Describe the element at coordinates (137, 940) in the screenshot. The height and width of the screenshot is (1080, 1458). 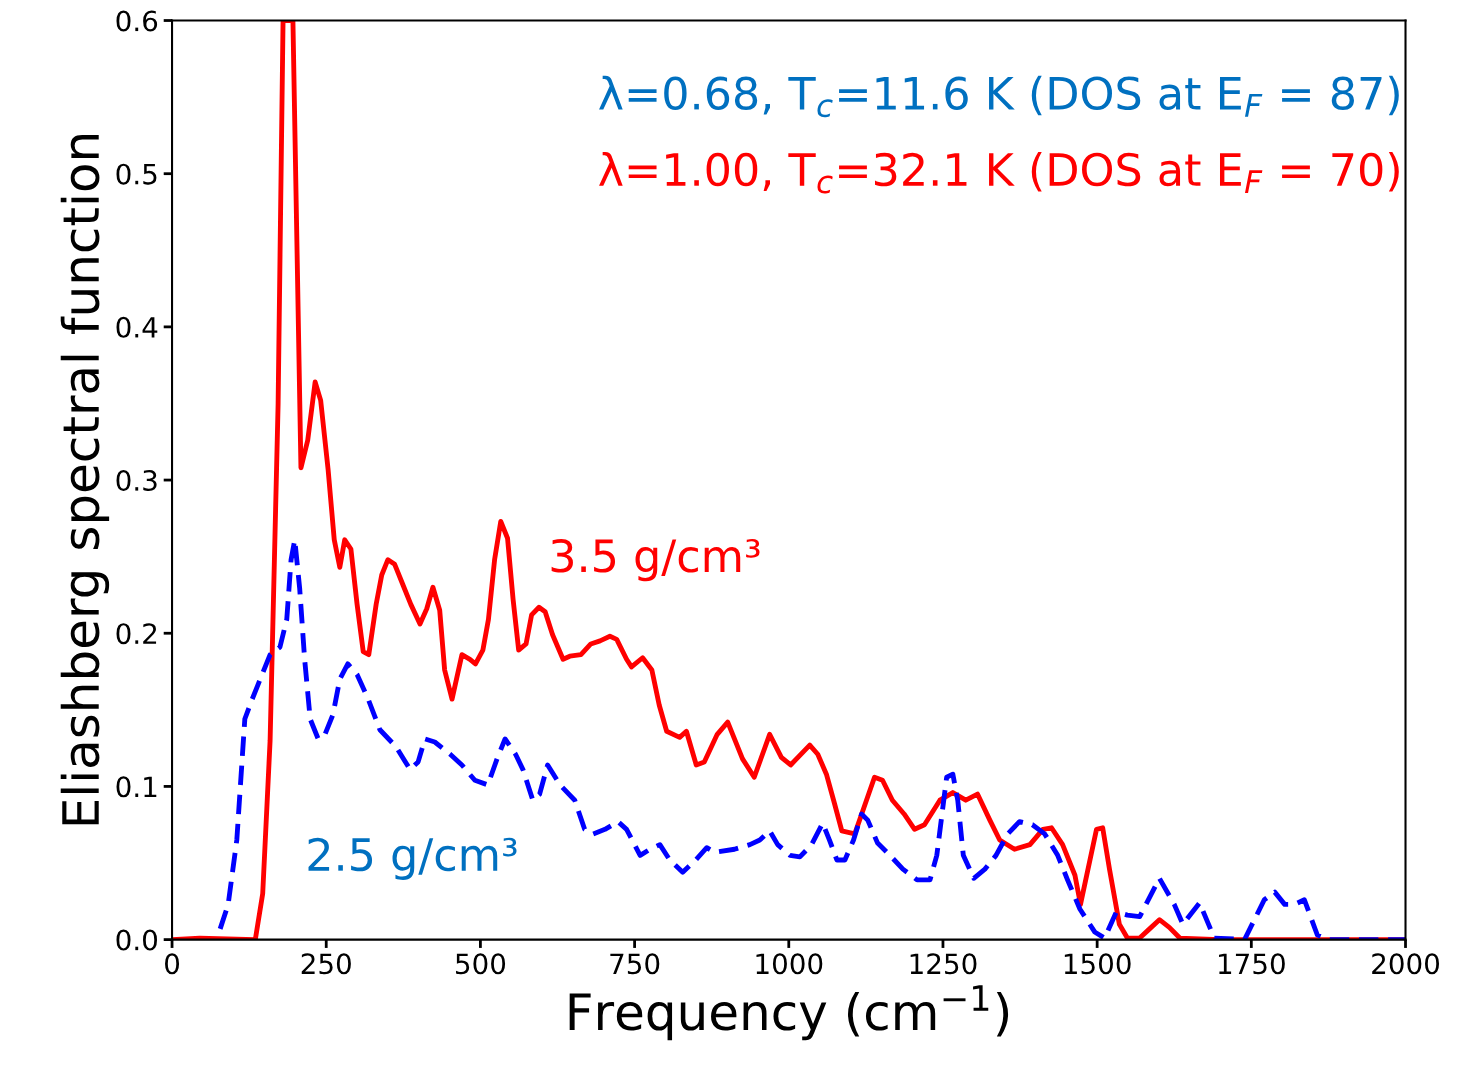
I see `y-tick-label: 0.0` at that location.